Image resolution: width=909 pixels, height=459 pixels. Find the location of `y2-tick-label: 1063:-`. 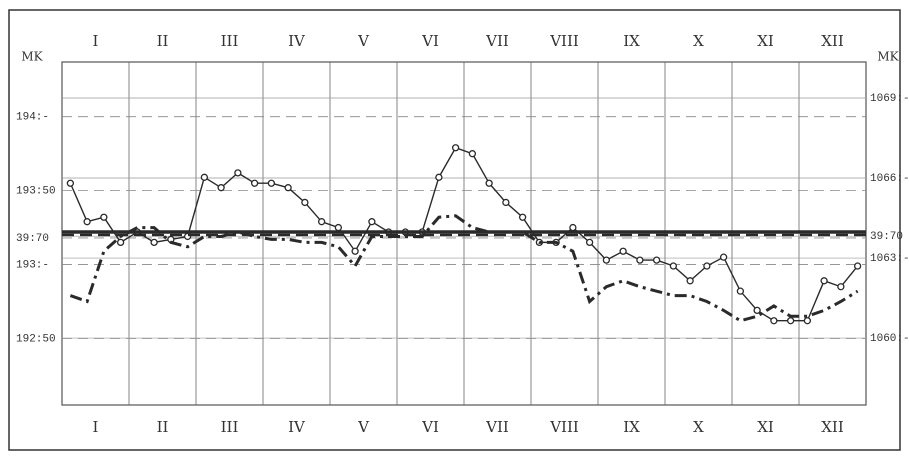

y2-tick-label: 1063:- is located at coordinates (889, 259).